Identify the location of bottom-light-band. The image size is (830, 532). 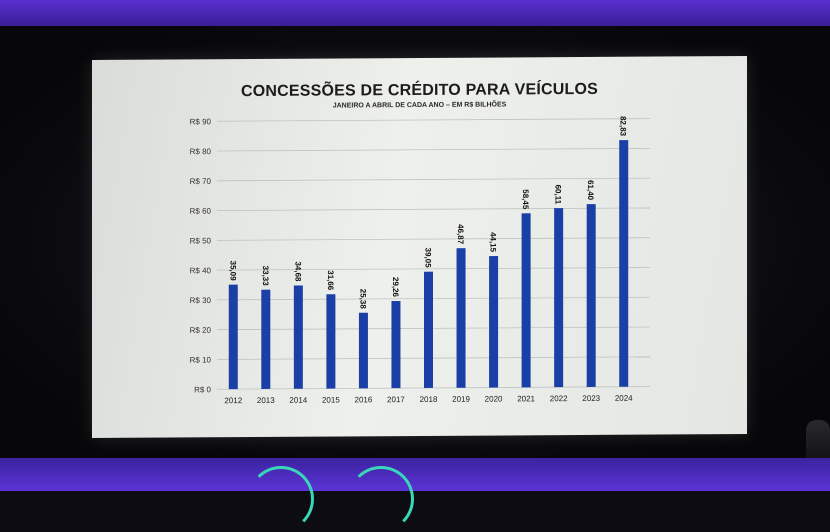
(415, 474).